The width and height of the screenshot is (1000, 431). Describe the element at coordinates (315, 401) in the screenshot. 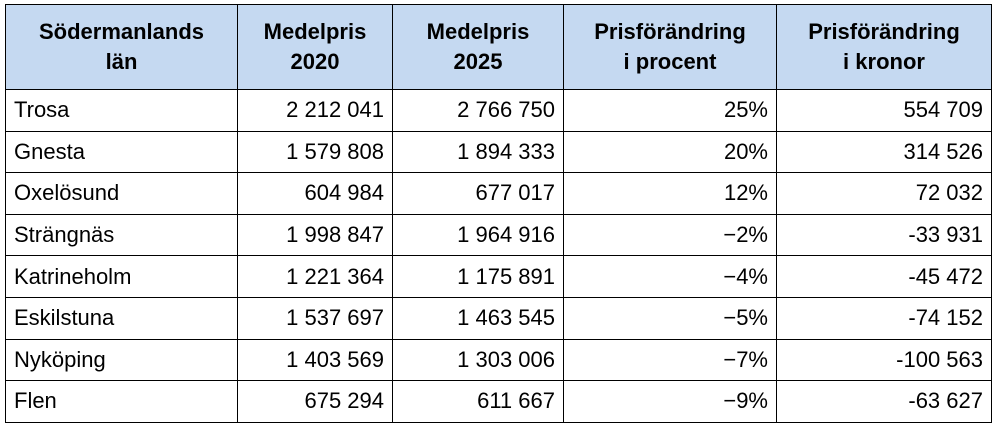

I see `value-cell: 675 294` at that location.